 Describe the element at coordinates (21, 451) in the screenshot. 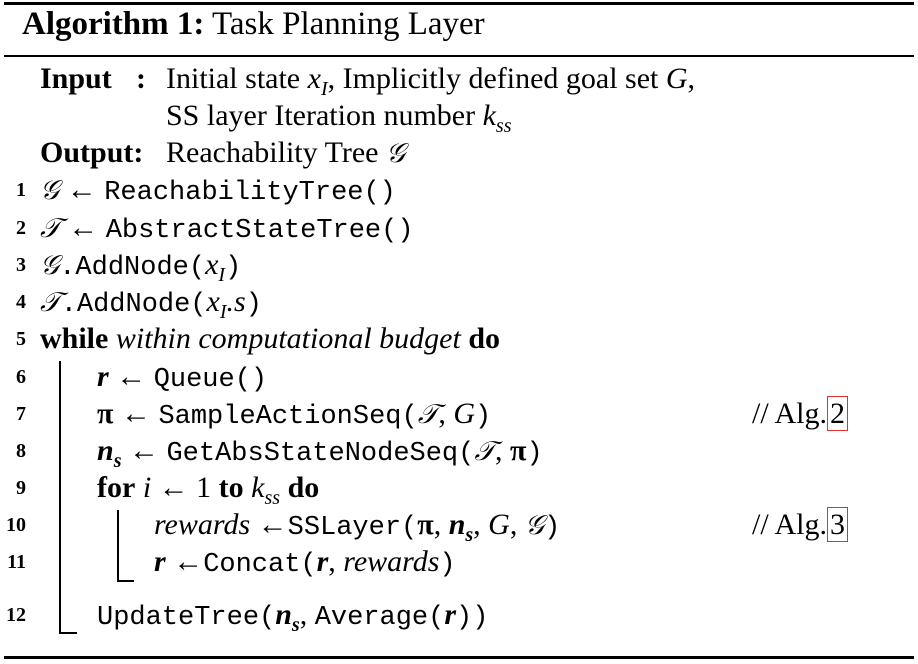

I see `line-number-8: 8` at that location.